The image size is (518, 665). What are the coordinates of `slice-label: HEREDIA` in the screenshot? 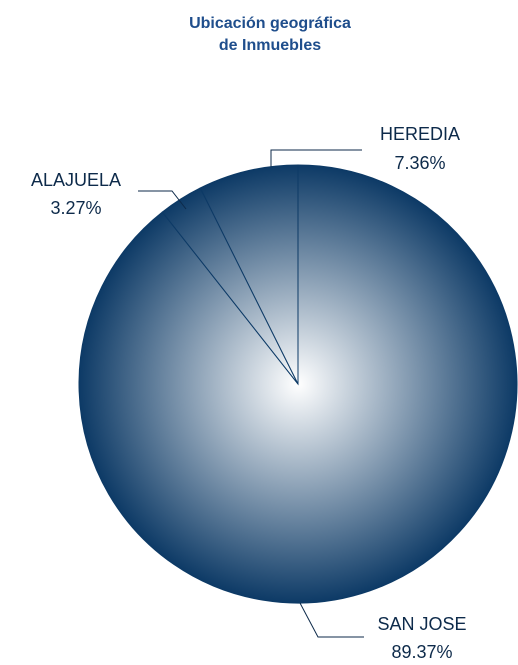 It's located at (420, 134).